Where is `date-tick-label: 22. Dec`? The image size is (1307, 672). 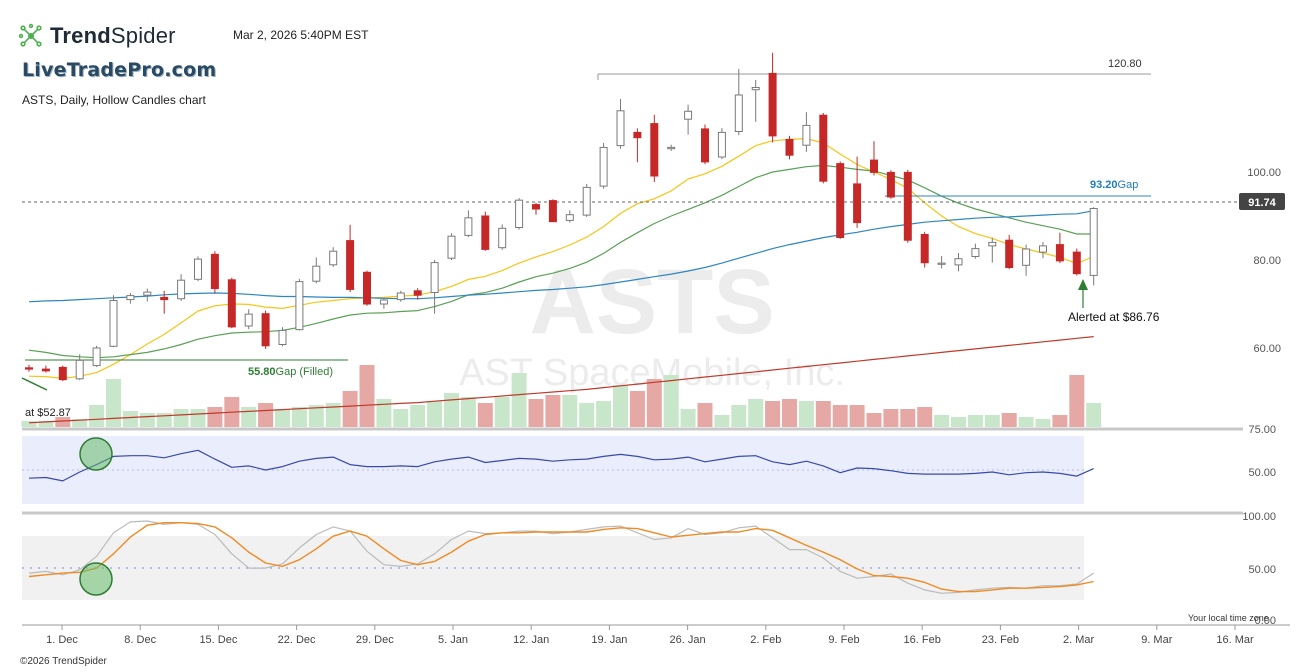
date-tick-label: 22. Dec is located at coordinates (297, 640).